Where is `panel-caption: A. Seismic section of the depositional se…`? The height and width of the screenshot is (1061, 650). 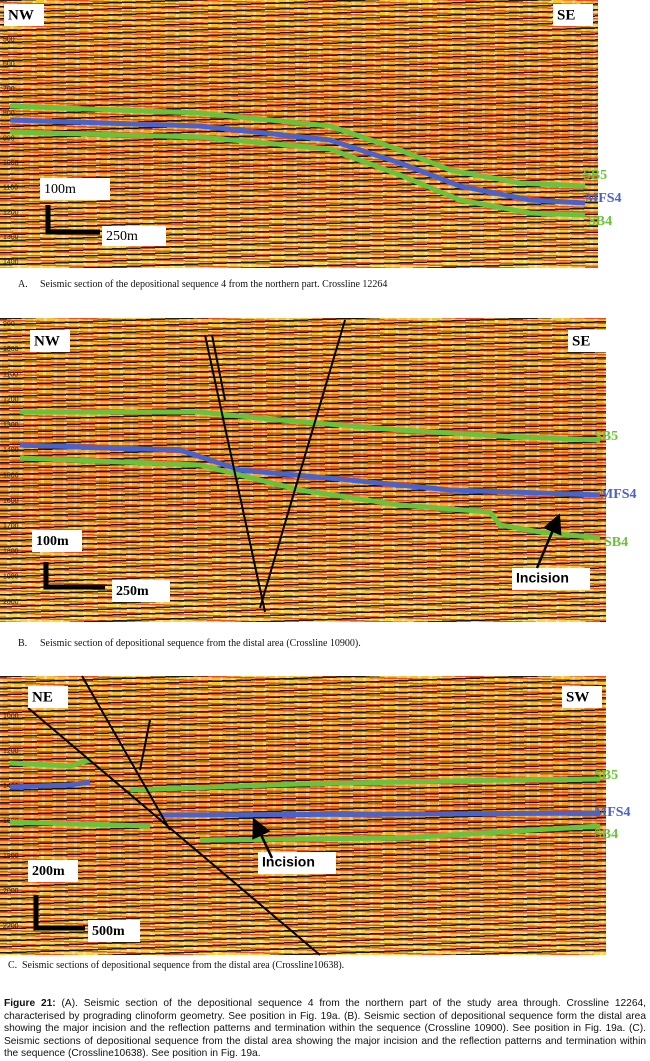 panel-caption: A. Seismic section of the depositional se… is located at coordinates (202, 284).